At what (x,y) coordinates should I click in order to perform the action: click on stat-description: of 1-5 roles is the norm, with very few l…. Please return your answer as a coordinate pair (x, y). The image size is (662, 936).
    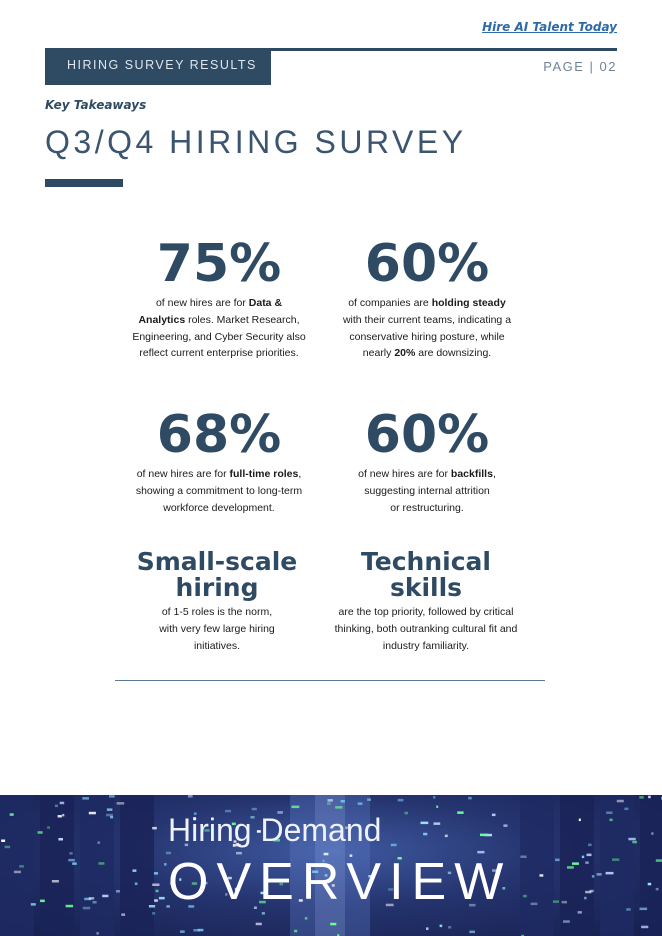
    Looking at the image, I should click on (217, 629).